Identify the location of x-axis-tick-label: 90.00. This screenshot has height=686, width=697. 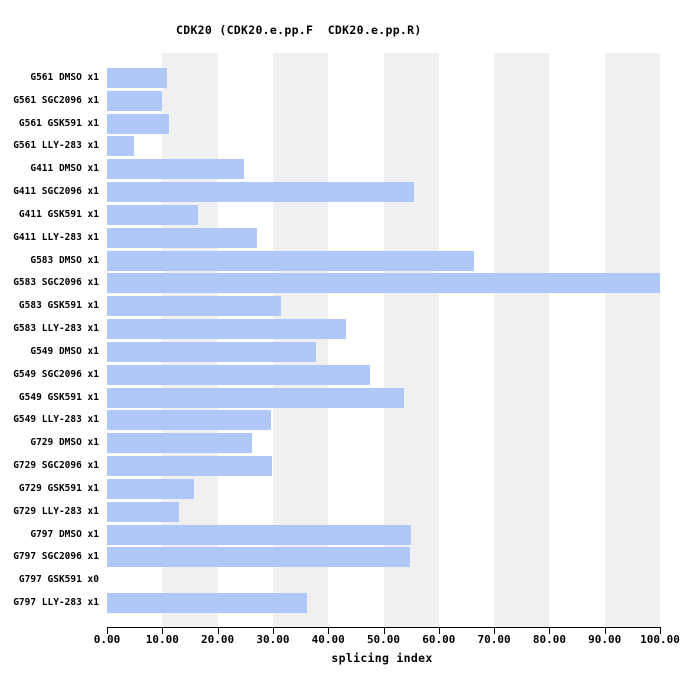
(605, 639).